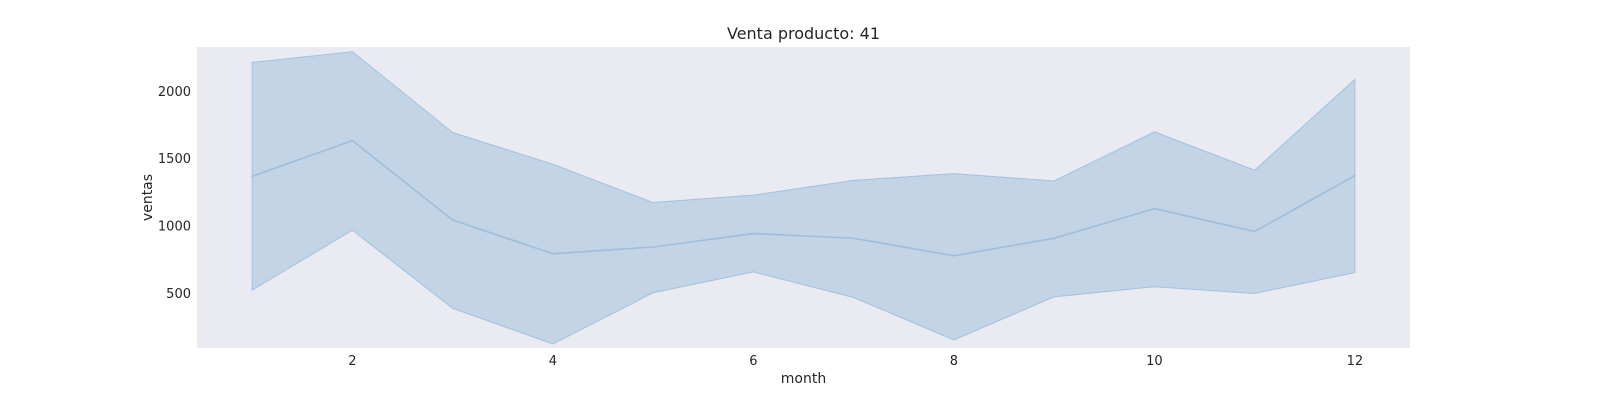  Describe the element at coordinates (803, 33) in the screenshot. I see `chart-title: Venta producto: 41` at that location.